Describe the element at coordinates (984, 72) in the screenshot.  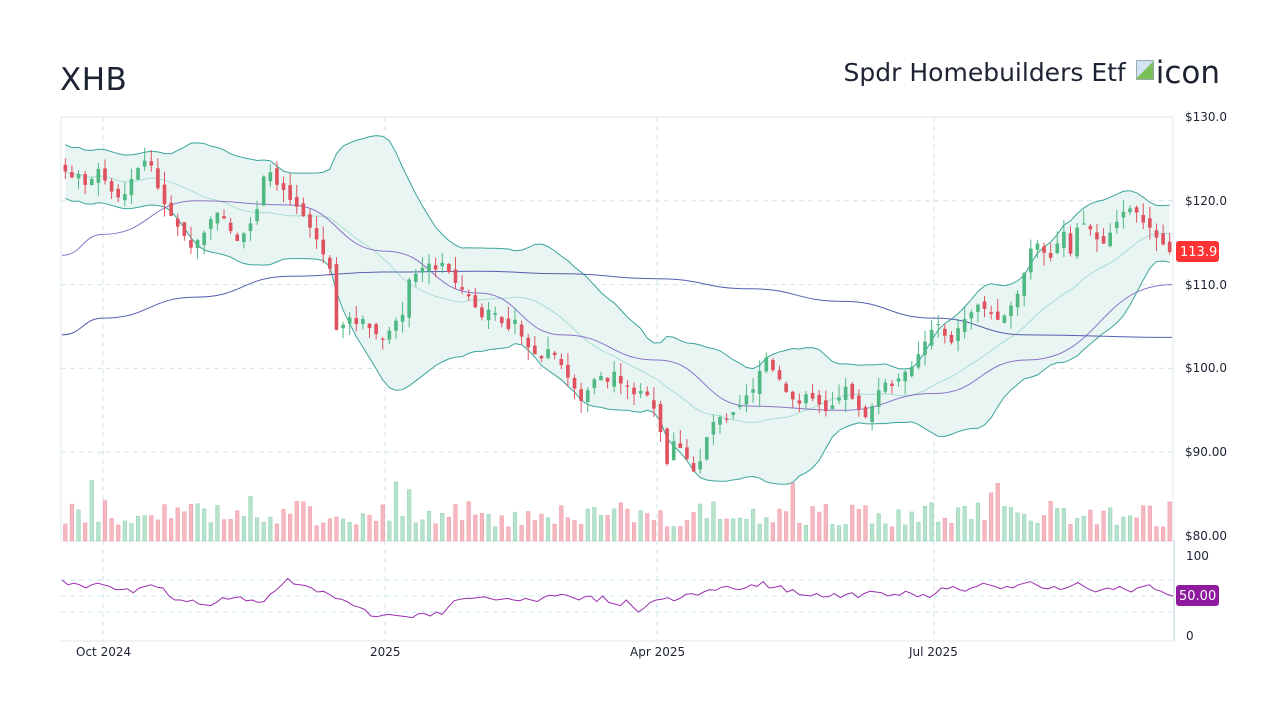
I see `security-full-name: Spdr Homebuilders Etf` at that location.